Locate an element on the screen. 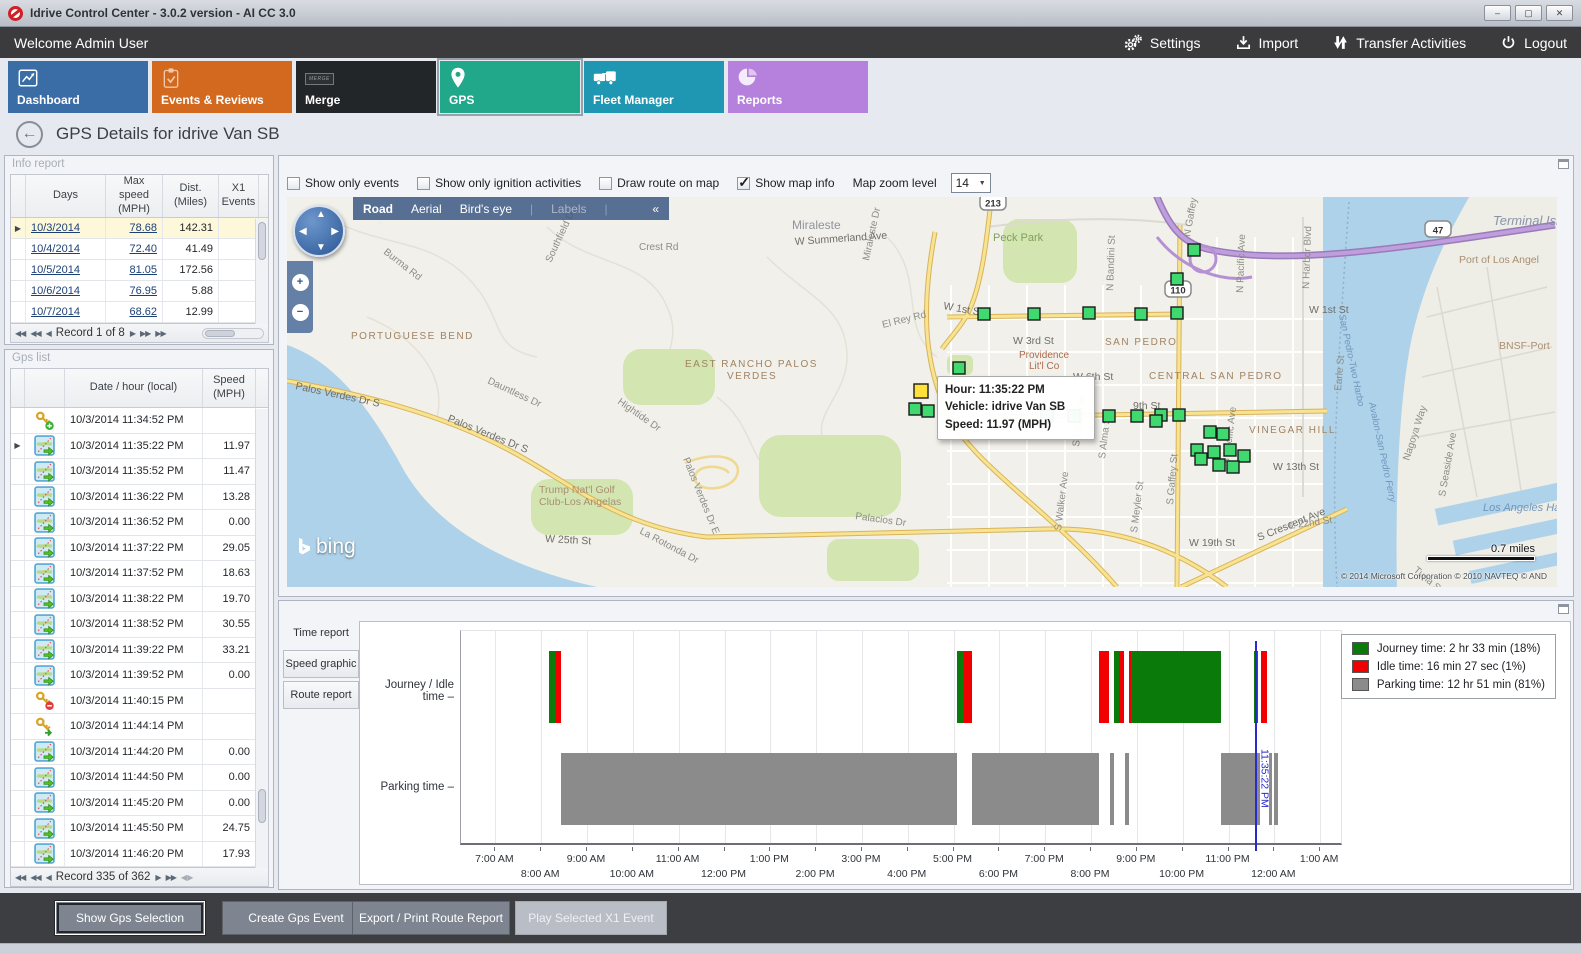 This screenshot has width=1581, height=954. table-row: 10/3/2014 11:44:14 PM is located at coordinates (139, 727).